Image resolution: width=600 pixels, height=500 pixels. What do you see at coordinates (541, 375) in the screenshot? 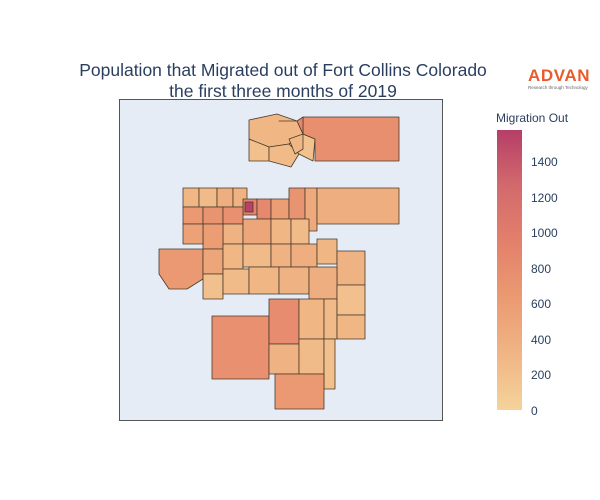
I see `colorbar-tick-label: 200` at bounding box center [541, 375].